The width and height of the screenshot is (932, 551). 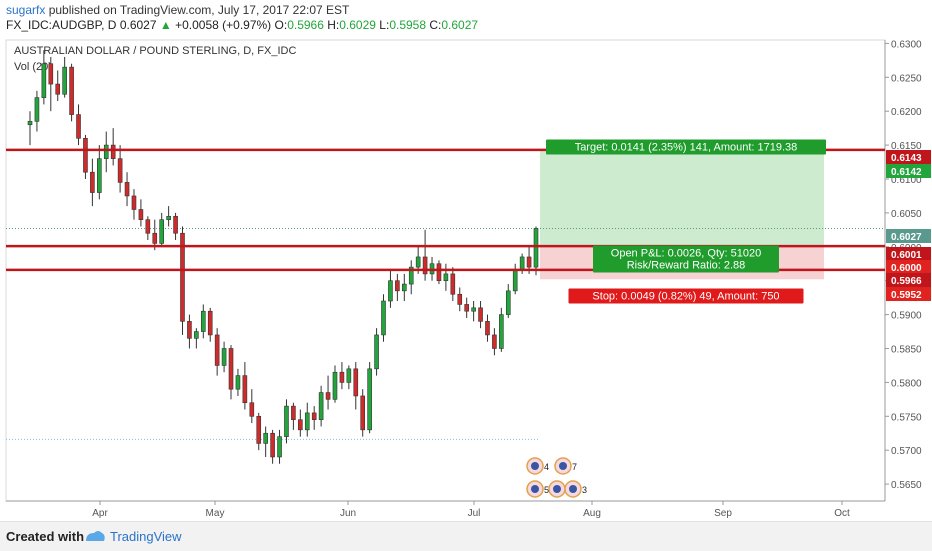 What do you see at coordinates (33, 67) in the screenshot?
I see `volume-indicator-label: Vol (20)` at bounding box center [33, 67].